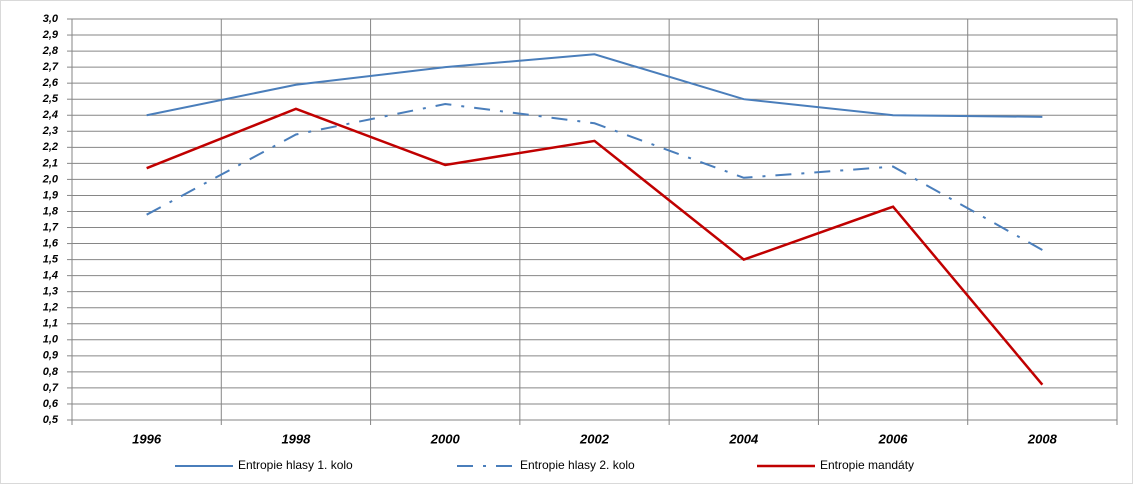 This screenshot has height=484, width=1133. What do you see at coordinates (50, 131) in the screenshot?
I see `y-tick-label: 2,3` at bounding box center [50, 131].